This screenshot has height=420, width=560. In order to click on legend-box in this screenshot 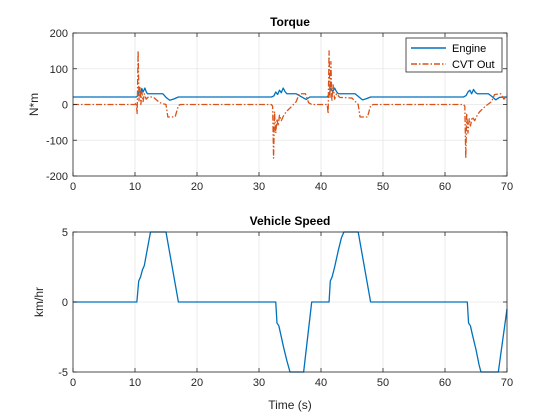, I will do `click(454, 55)`.